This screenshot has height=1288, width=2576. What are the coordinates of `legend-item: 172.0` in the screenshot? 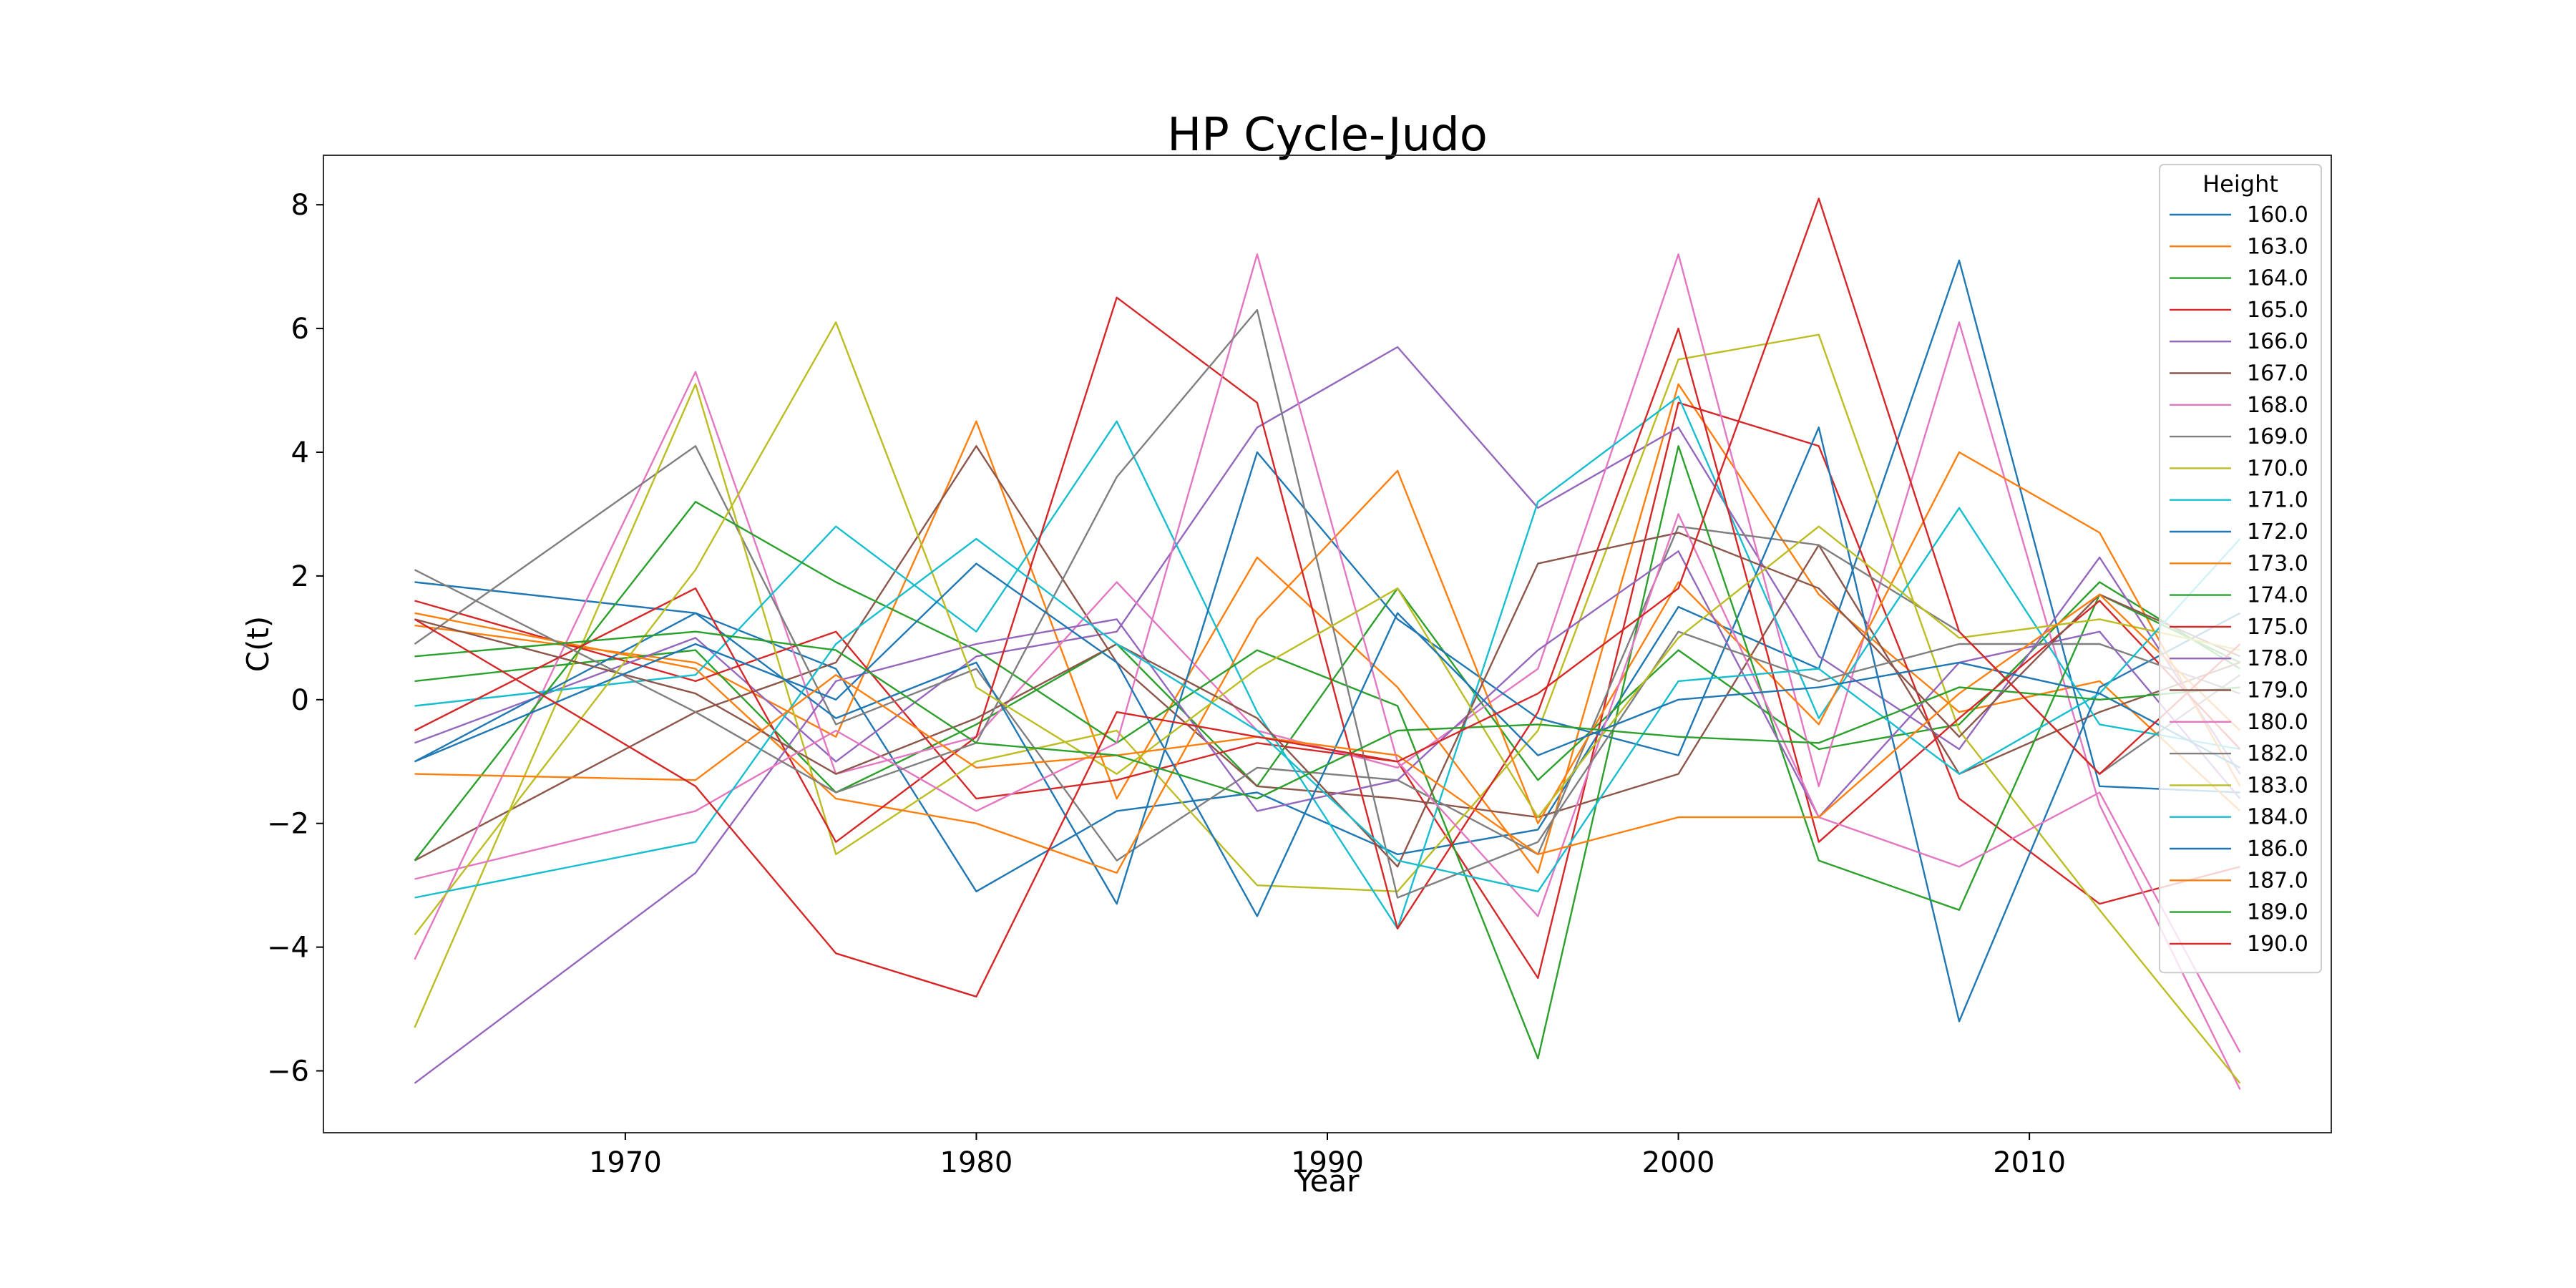 It's located at (2239, 532).